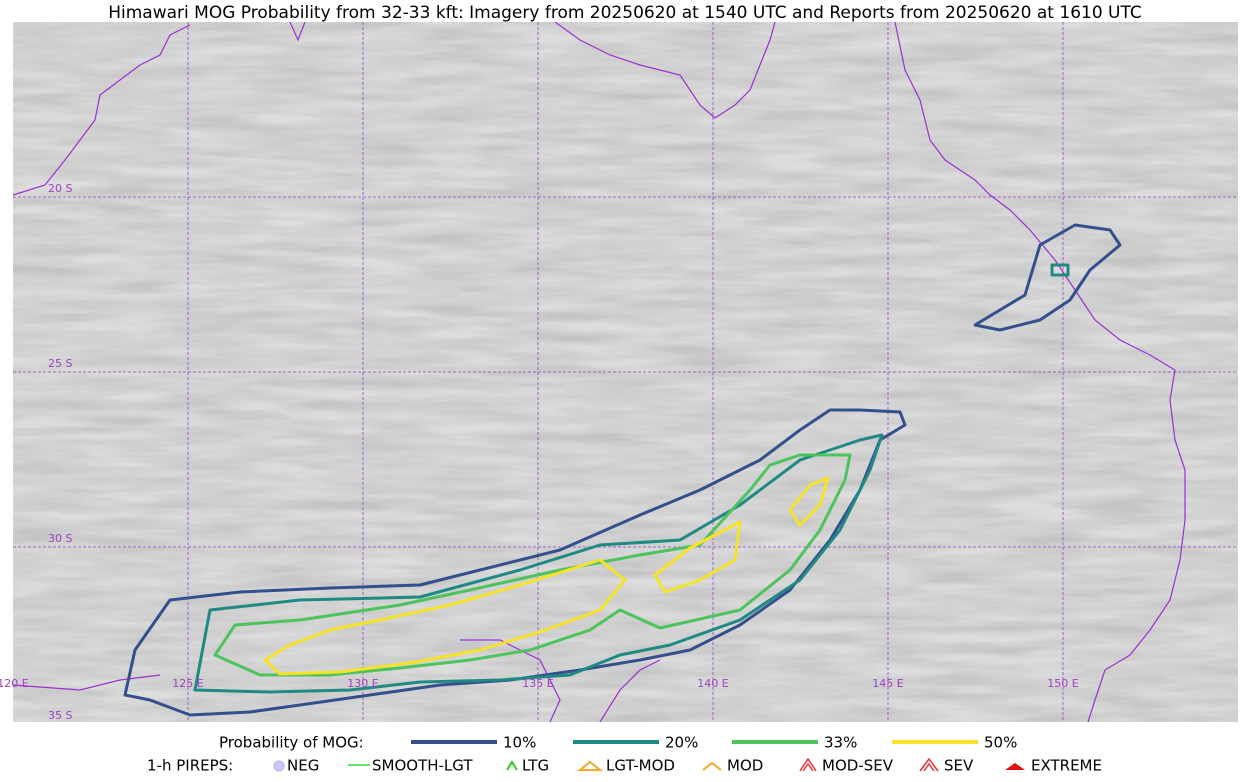 The height and width of the screenshot is (782, 1250). What do you see at coordinates (537, 683) in the screenshot?
I see `lon-label: 135 E` at bounding box center [537, 683].